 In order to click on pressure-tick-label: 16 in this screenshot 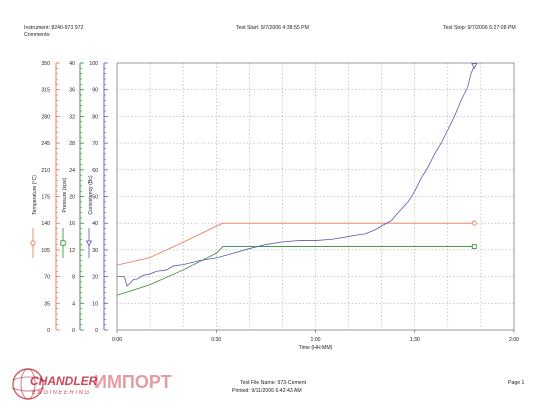, I will do `click(72, 224)`.